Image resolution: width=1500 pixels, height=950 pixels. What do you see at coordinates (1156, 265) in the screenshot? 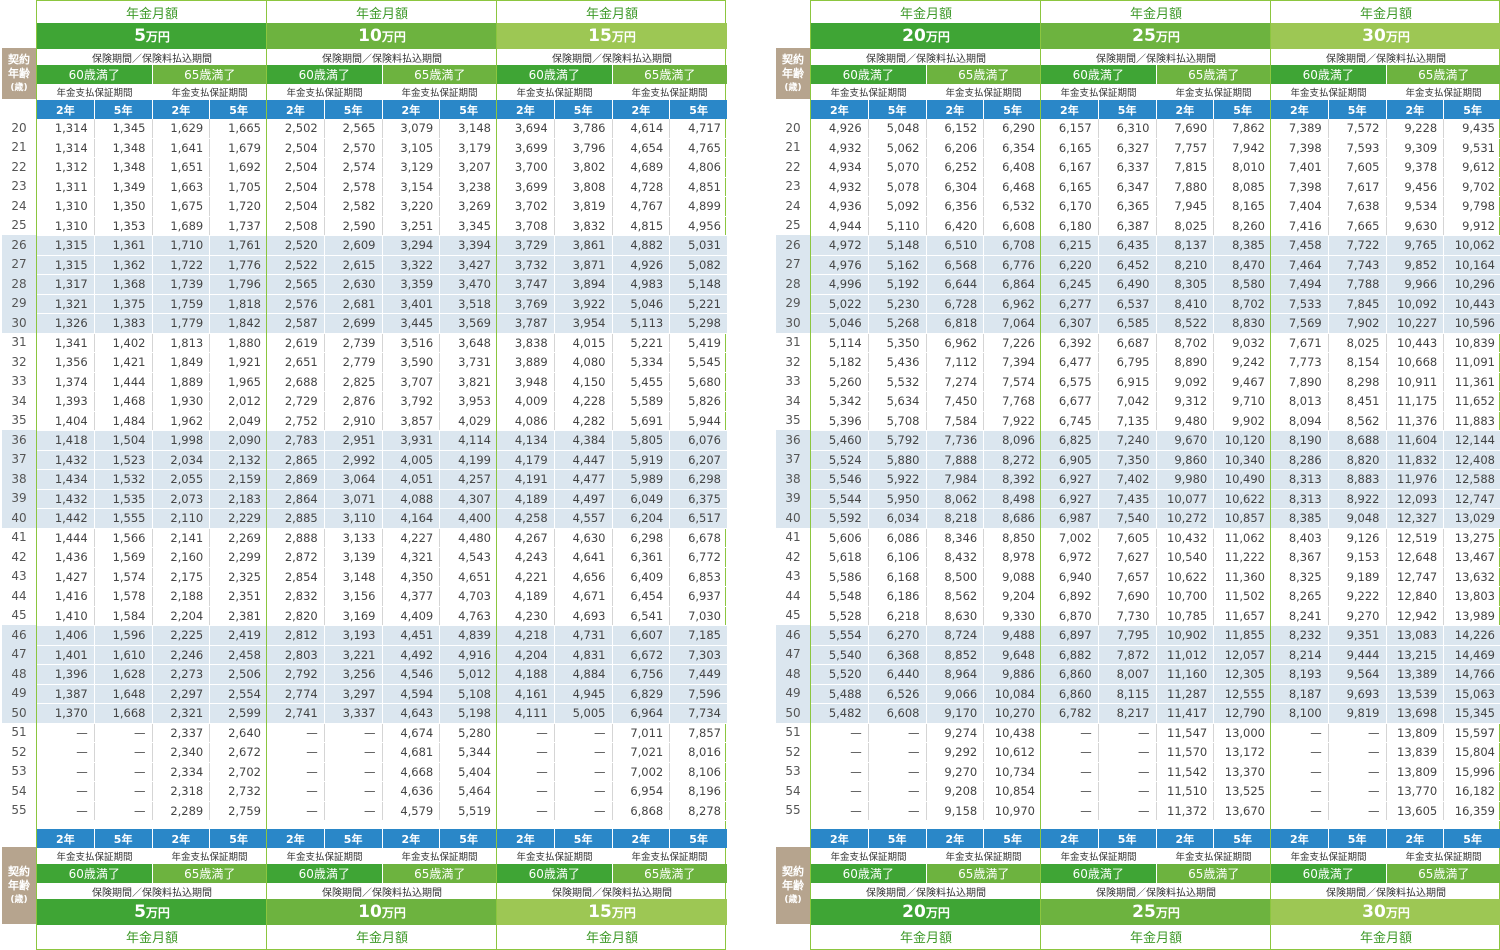
I see `table-row: 6,220 6,452 8,210 8,470` at bounding box center [1156, 265].